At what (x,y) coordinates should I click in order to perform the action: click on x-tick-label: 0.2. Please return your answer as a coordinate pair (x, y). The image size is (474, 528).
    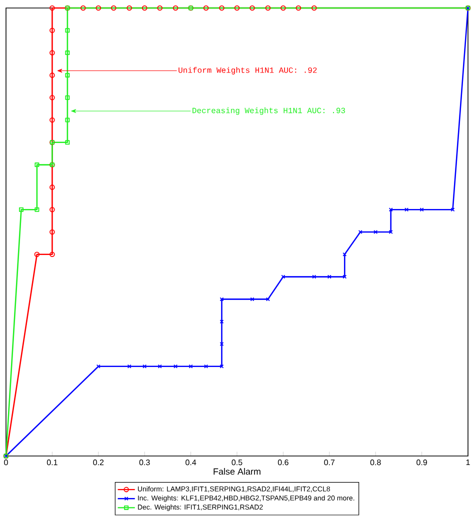
    Looking at the image, I should click on (98, 463).